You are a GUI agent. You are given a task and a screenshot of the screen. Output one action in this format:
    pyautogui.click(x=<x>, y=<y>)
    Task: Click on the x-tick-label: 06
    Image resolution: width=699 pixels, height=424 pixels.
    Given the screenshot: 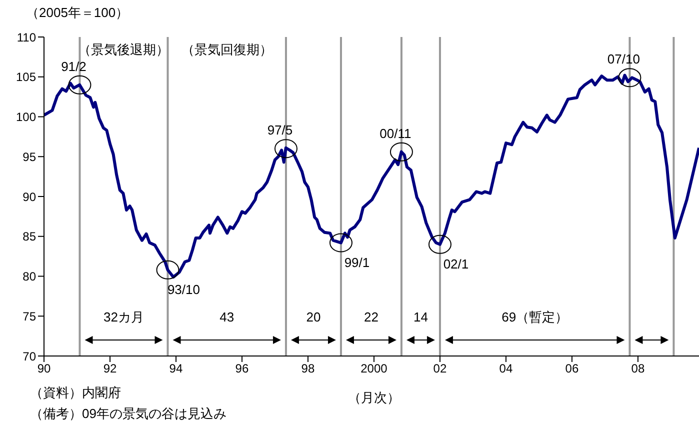 What is the action you would take?
    pyautogui.click(x=572, y=369)
    